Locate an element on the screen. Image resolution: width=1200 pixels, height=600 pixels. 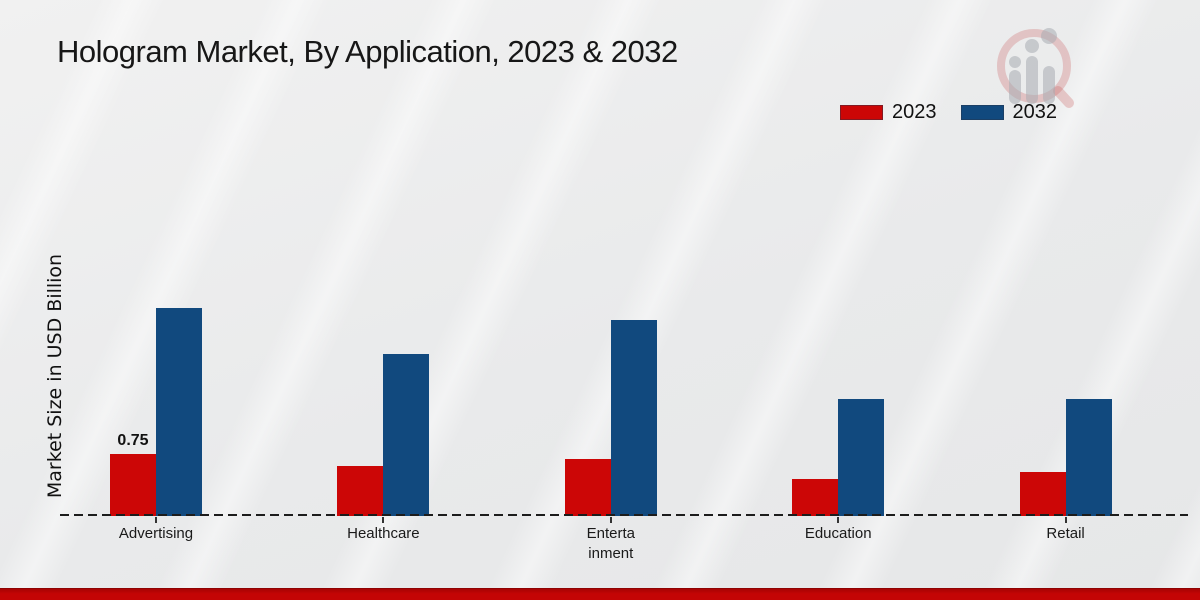
bar-2023-advertising is located at coordinates (133, 484).